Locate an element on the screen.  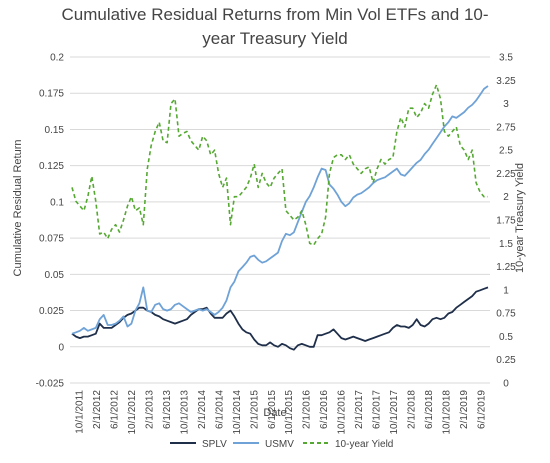
legend-label-splv: SPLV is located at coordinates (214, 444).